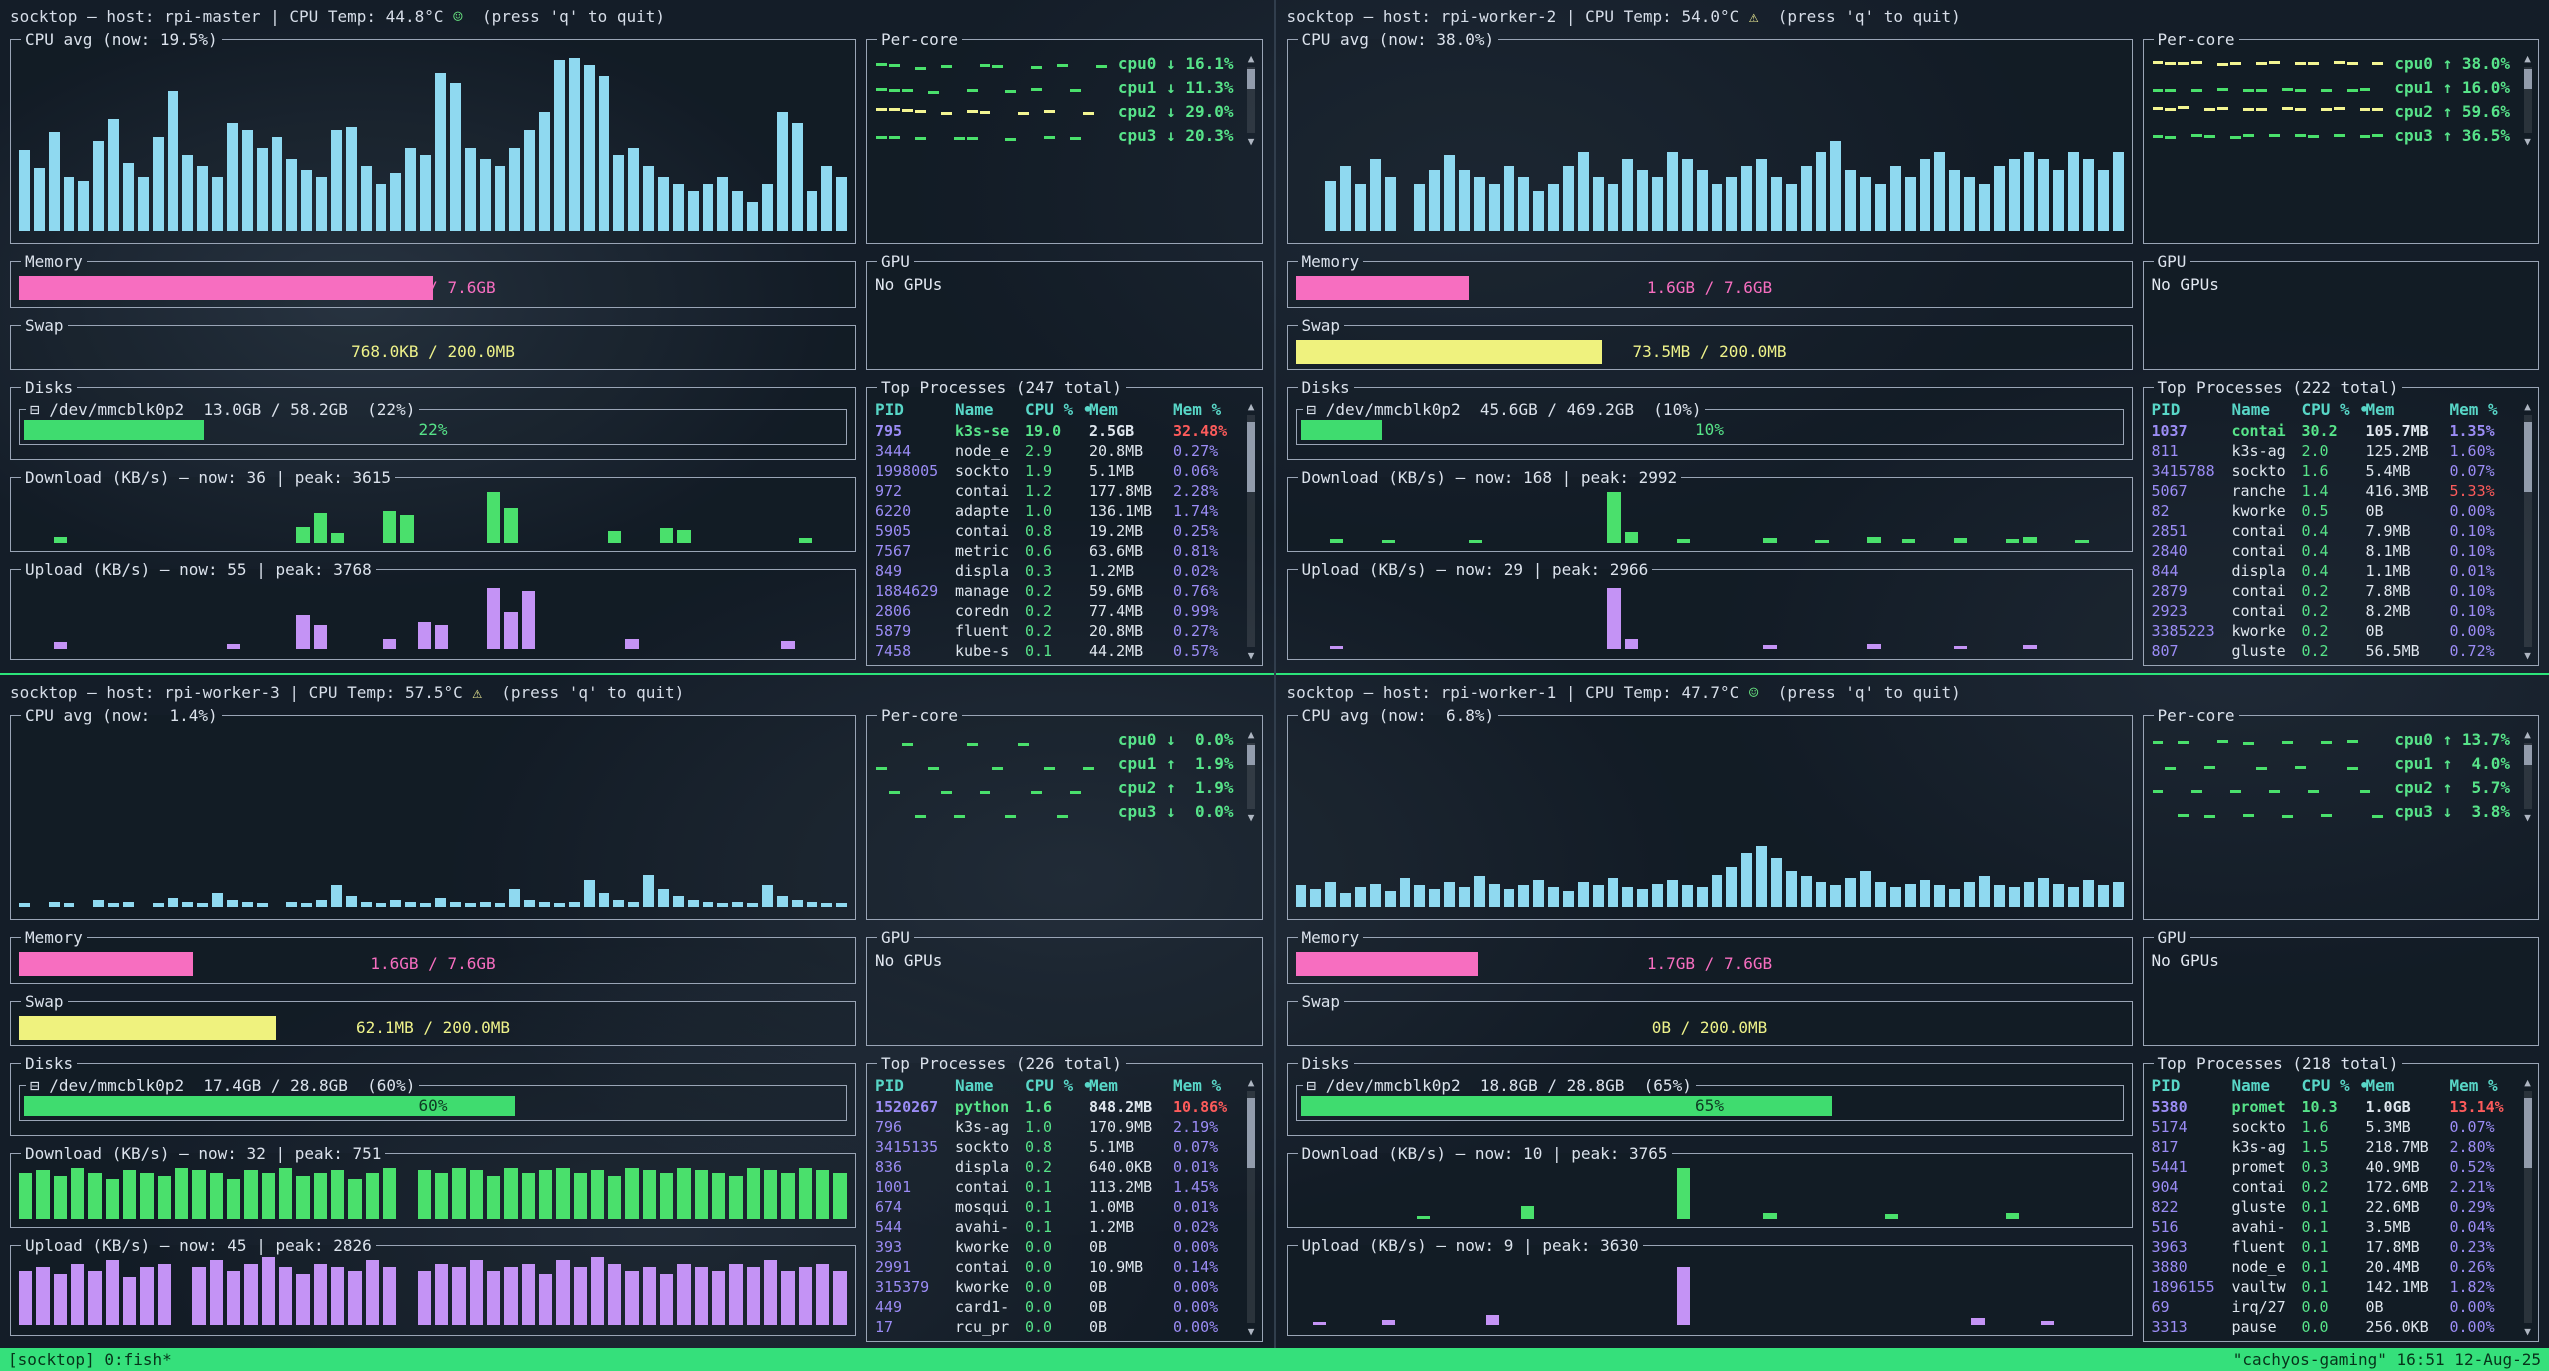 Image resolution: width=2549 pixels, height=1371 pixels. I want to click on process-row: 7458 kube-s 0.1 44.2MB 0.57%, so click(1055, 651).